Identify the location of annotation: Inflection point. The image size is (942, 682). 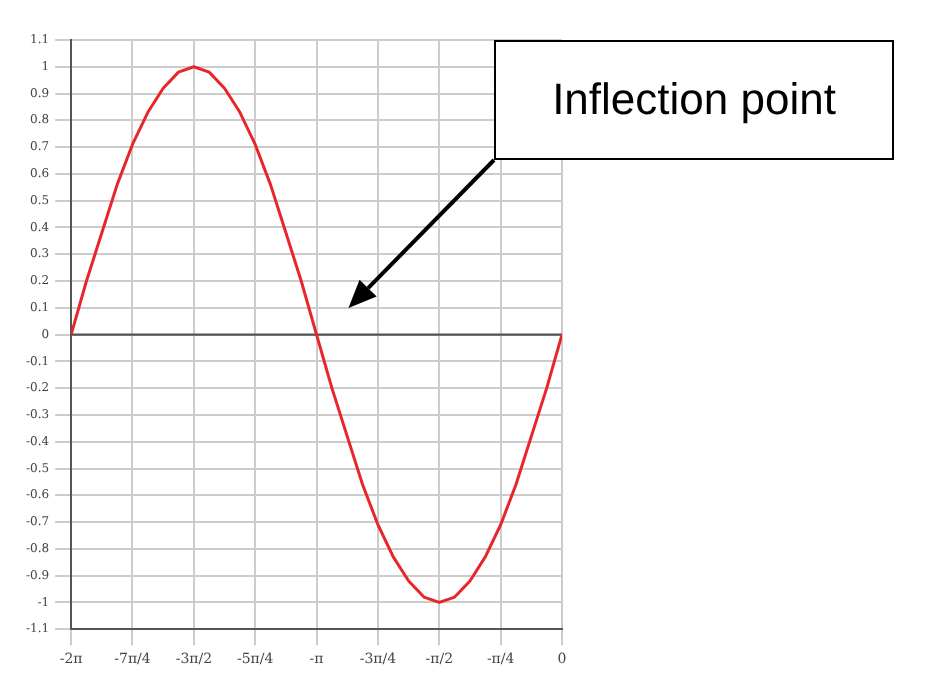
(694, 100).